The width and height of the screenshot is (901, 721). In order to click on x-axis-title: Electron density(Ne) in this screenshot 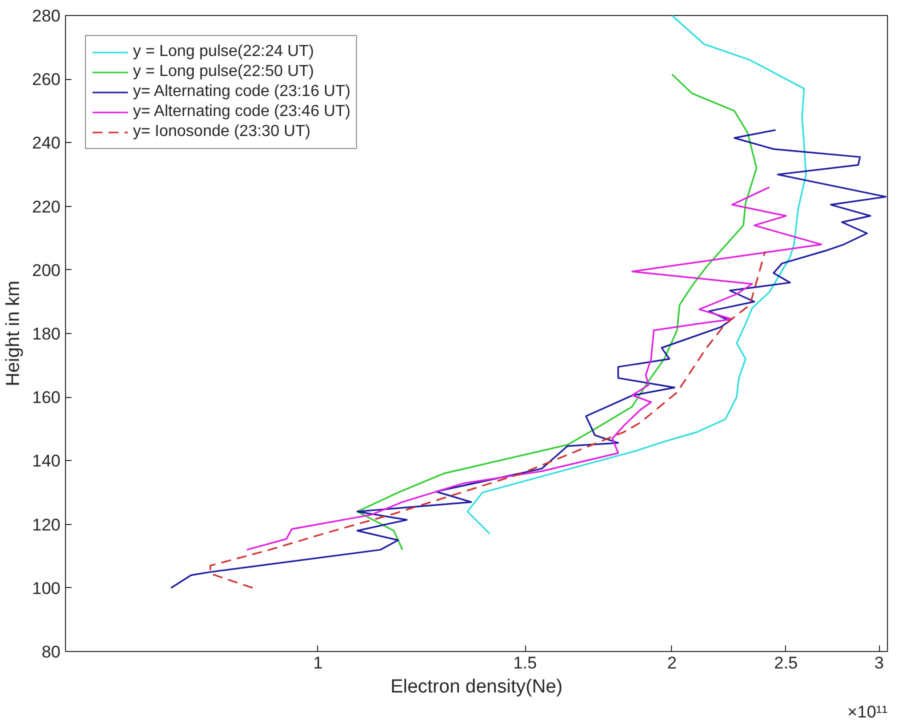, I will do `click(476, 687)`.